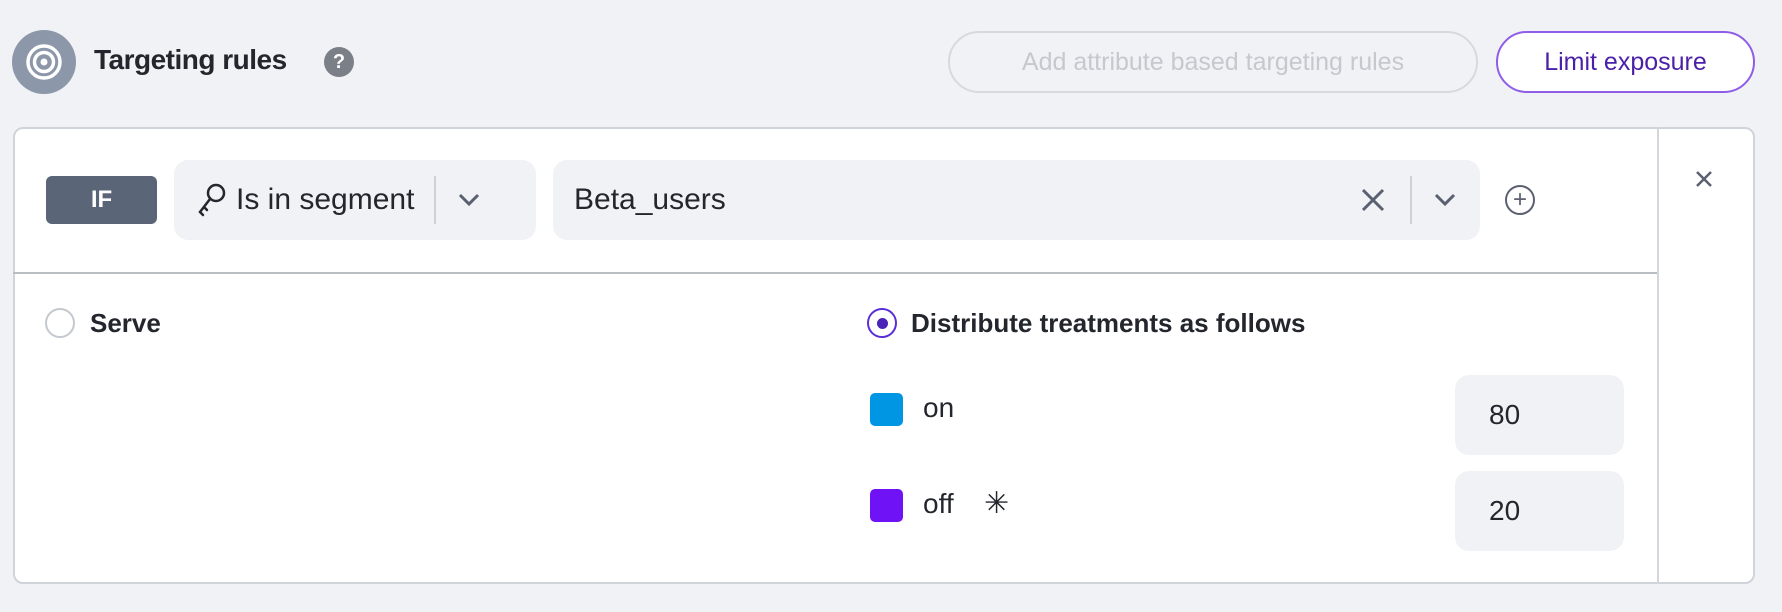  I want to click on help-icon: ?, so click(339, 62).